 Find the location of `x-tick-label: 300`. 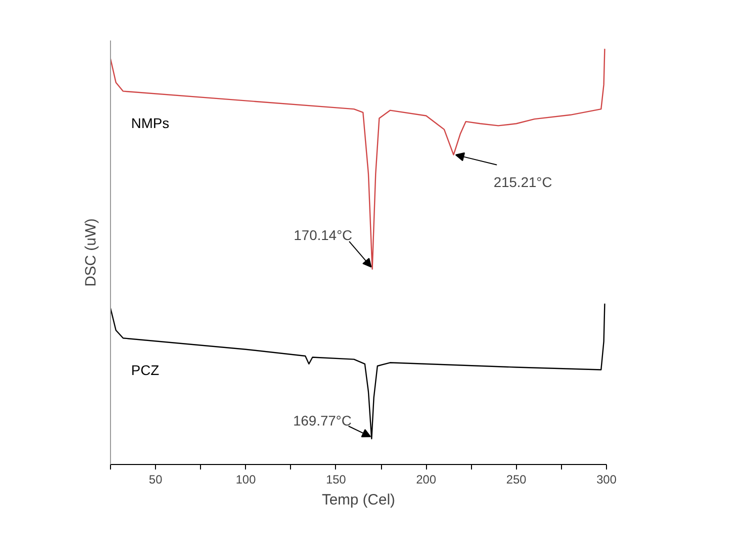

x-tick-label: 300 is located at coordinates (606, 479).